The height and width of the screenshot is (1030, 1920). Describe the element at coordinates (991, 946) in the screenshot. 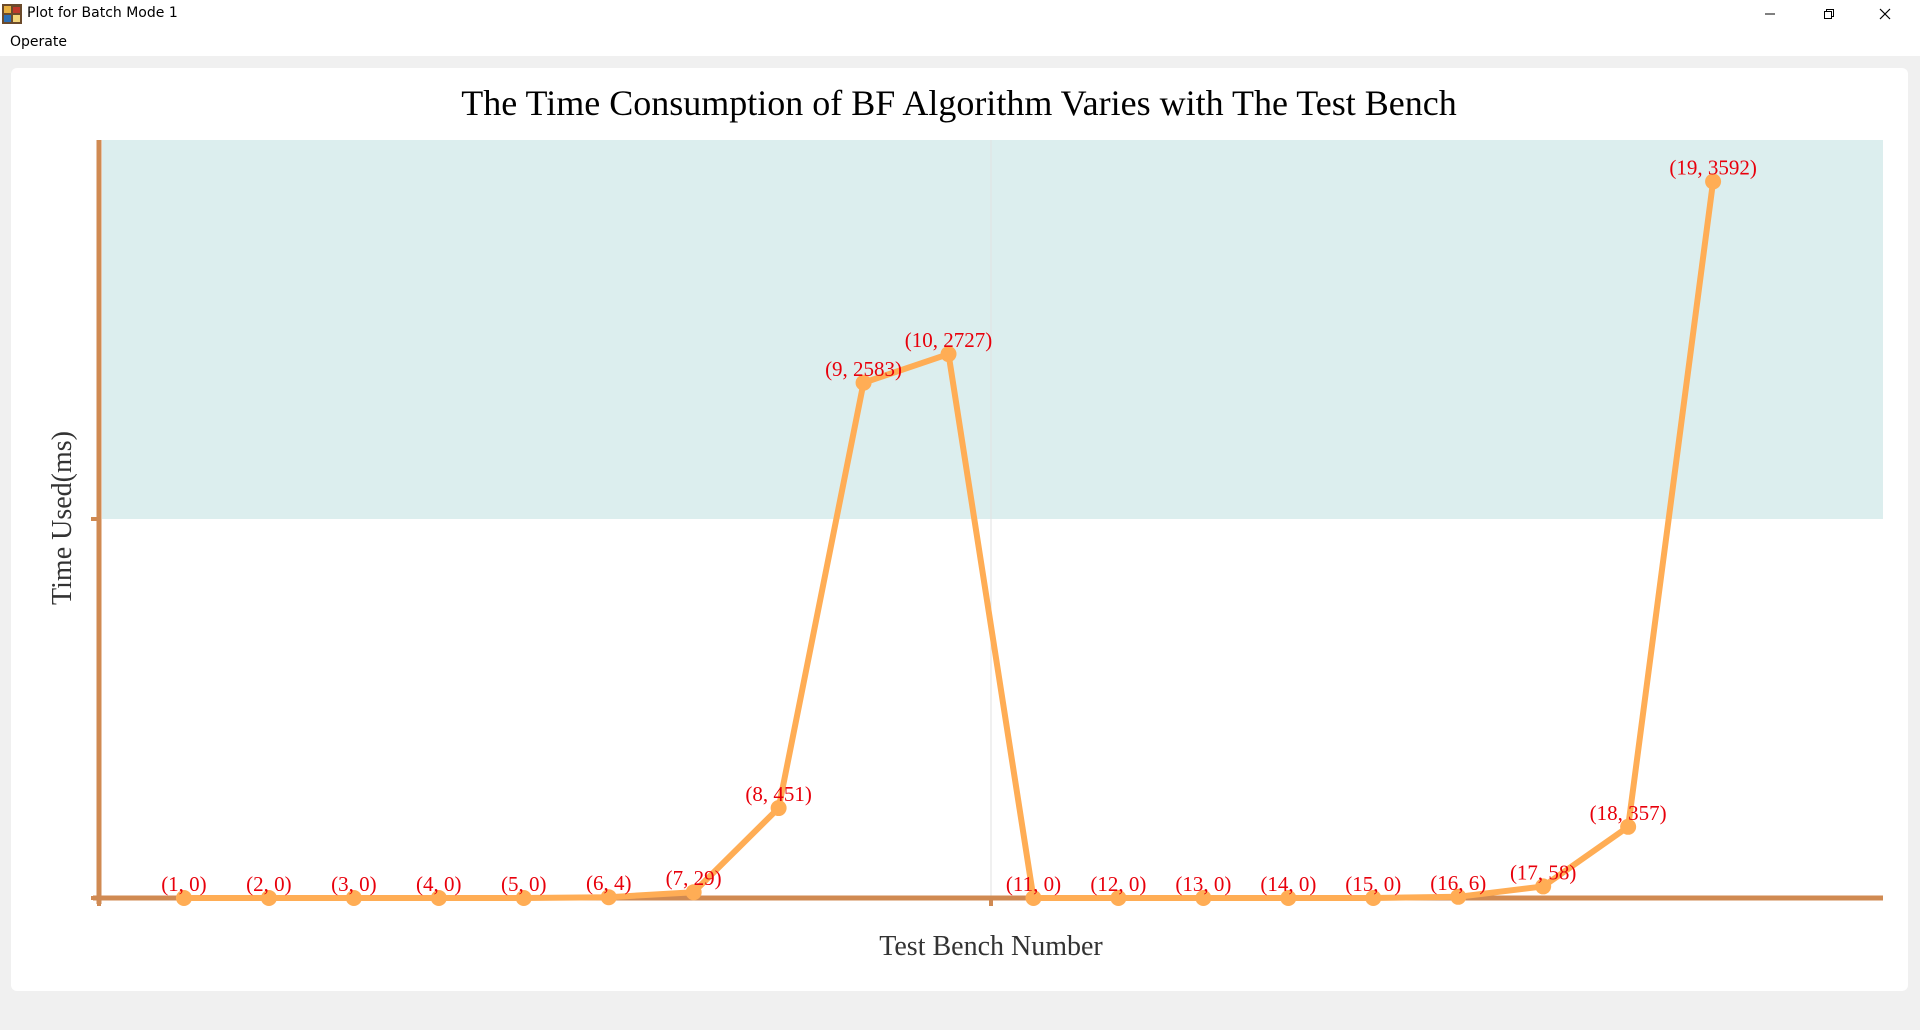

I see `x-axis-label: Test Bench Number` at that location.